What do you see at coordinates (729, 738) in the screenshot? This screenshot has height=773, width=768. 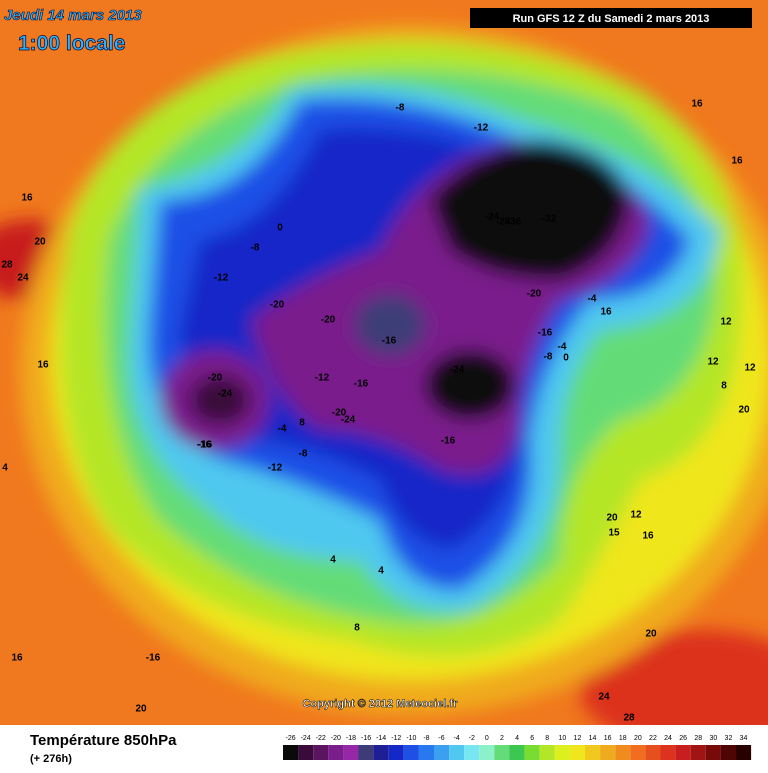 I see `scale-label: 32` at bounding box center [729, 738].